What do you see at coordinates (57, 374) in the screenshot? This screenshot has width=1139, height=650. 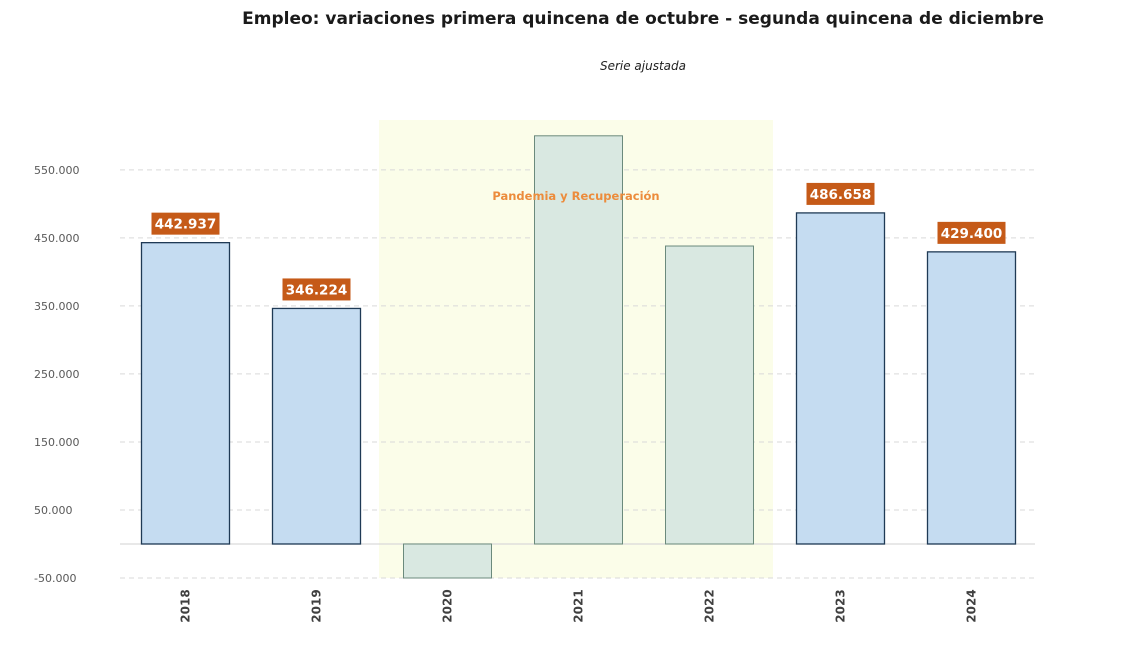 I see `y-tick-label: 250.000` at bounding box center [57, 374].